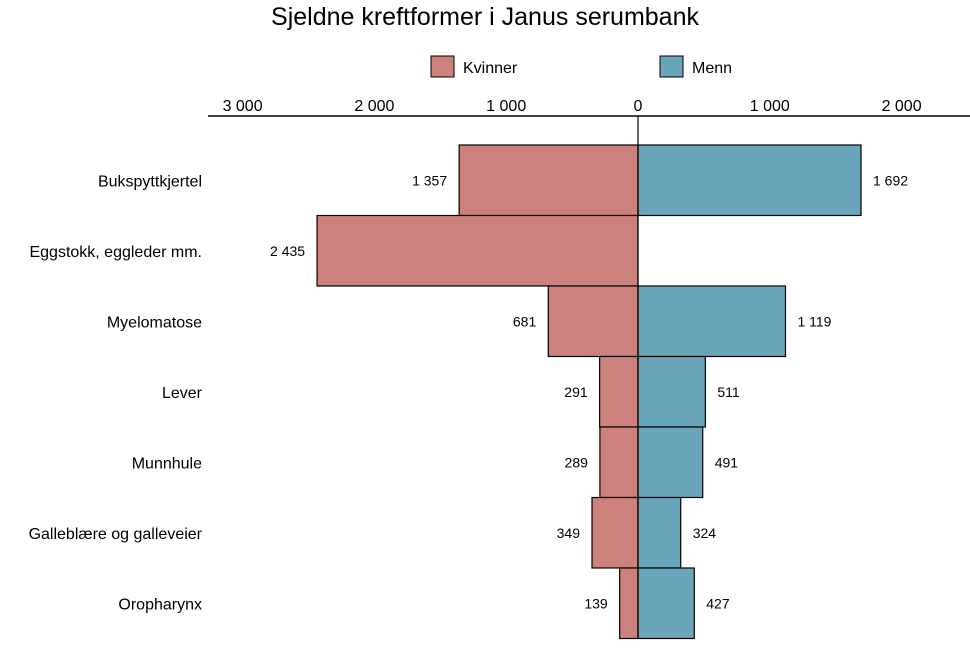 The width and height of the screenshot is (970, 669). I want to click on data-label-kvinner: 289, so click(577, 462).